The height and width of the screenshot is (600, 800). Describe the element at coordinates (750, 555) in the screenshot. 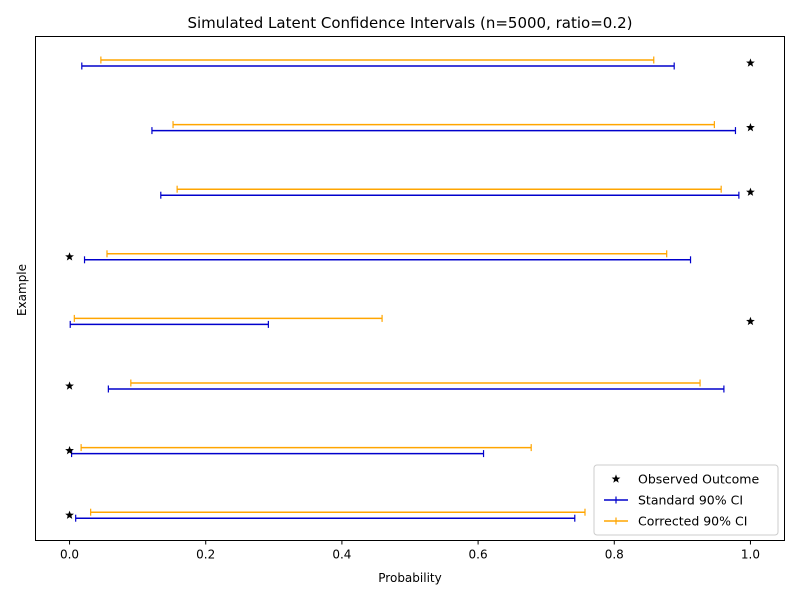

I see `x-tick-label: 1.0` at that location.